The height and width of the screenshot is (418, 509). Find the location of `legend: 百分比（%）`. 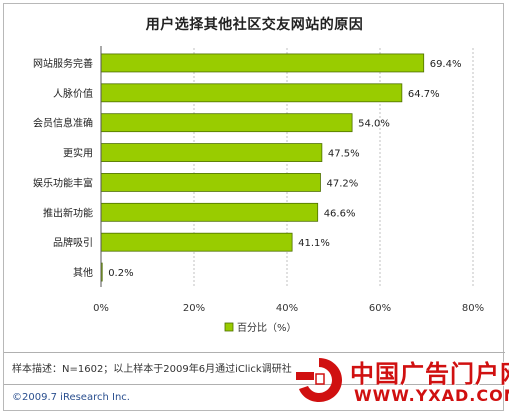

legend: 百分比（%） is located at coordinates (260, 328).